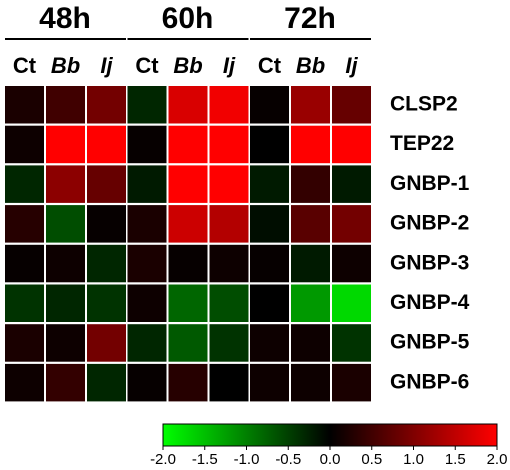 This screenshot has height=470, width=510. What do you see at coordinates (188, 18) in the screenshot?
I see `group-label: 60h` at bounding box center [188, 18].